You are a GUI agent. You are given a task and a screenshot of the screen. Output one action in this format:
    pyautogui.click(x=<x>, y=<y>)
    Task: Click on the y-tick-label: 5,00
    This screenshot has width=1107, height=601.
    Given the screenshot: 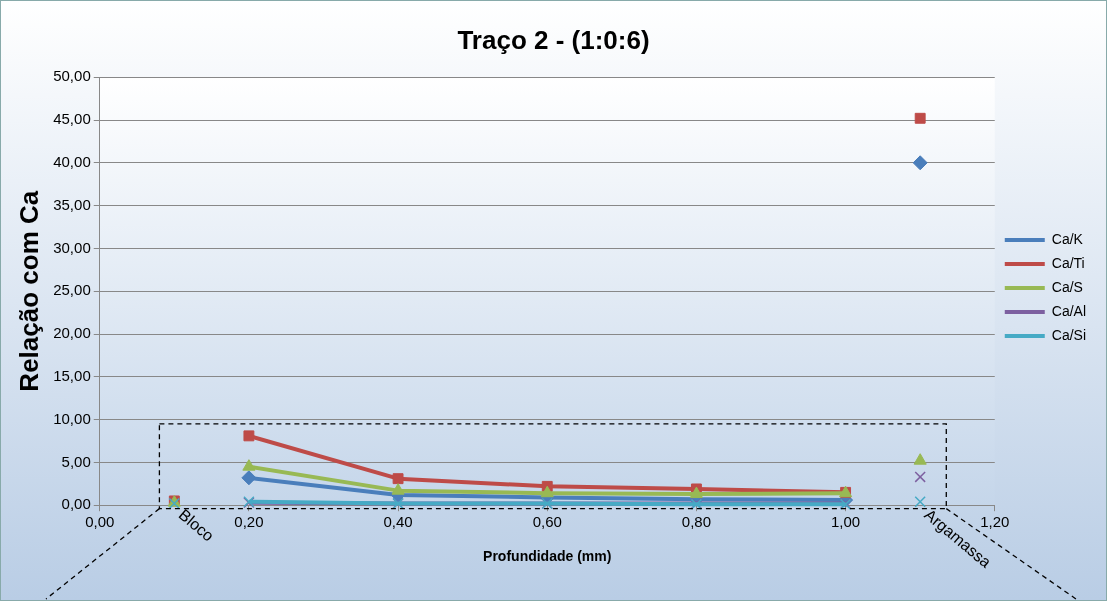 What is the action you would take?
    pyautogui.click(x=76, y=461)
    